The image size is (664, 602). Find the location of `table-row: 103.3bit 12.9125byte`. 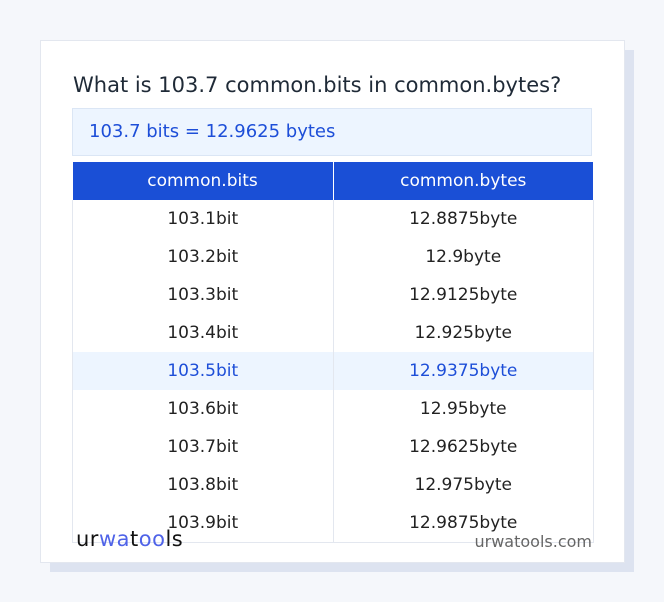

table-row: 103.3bit 12.9125byte is located at coordinates (333, 295).